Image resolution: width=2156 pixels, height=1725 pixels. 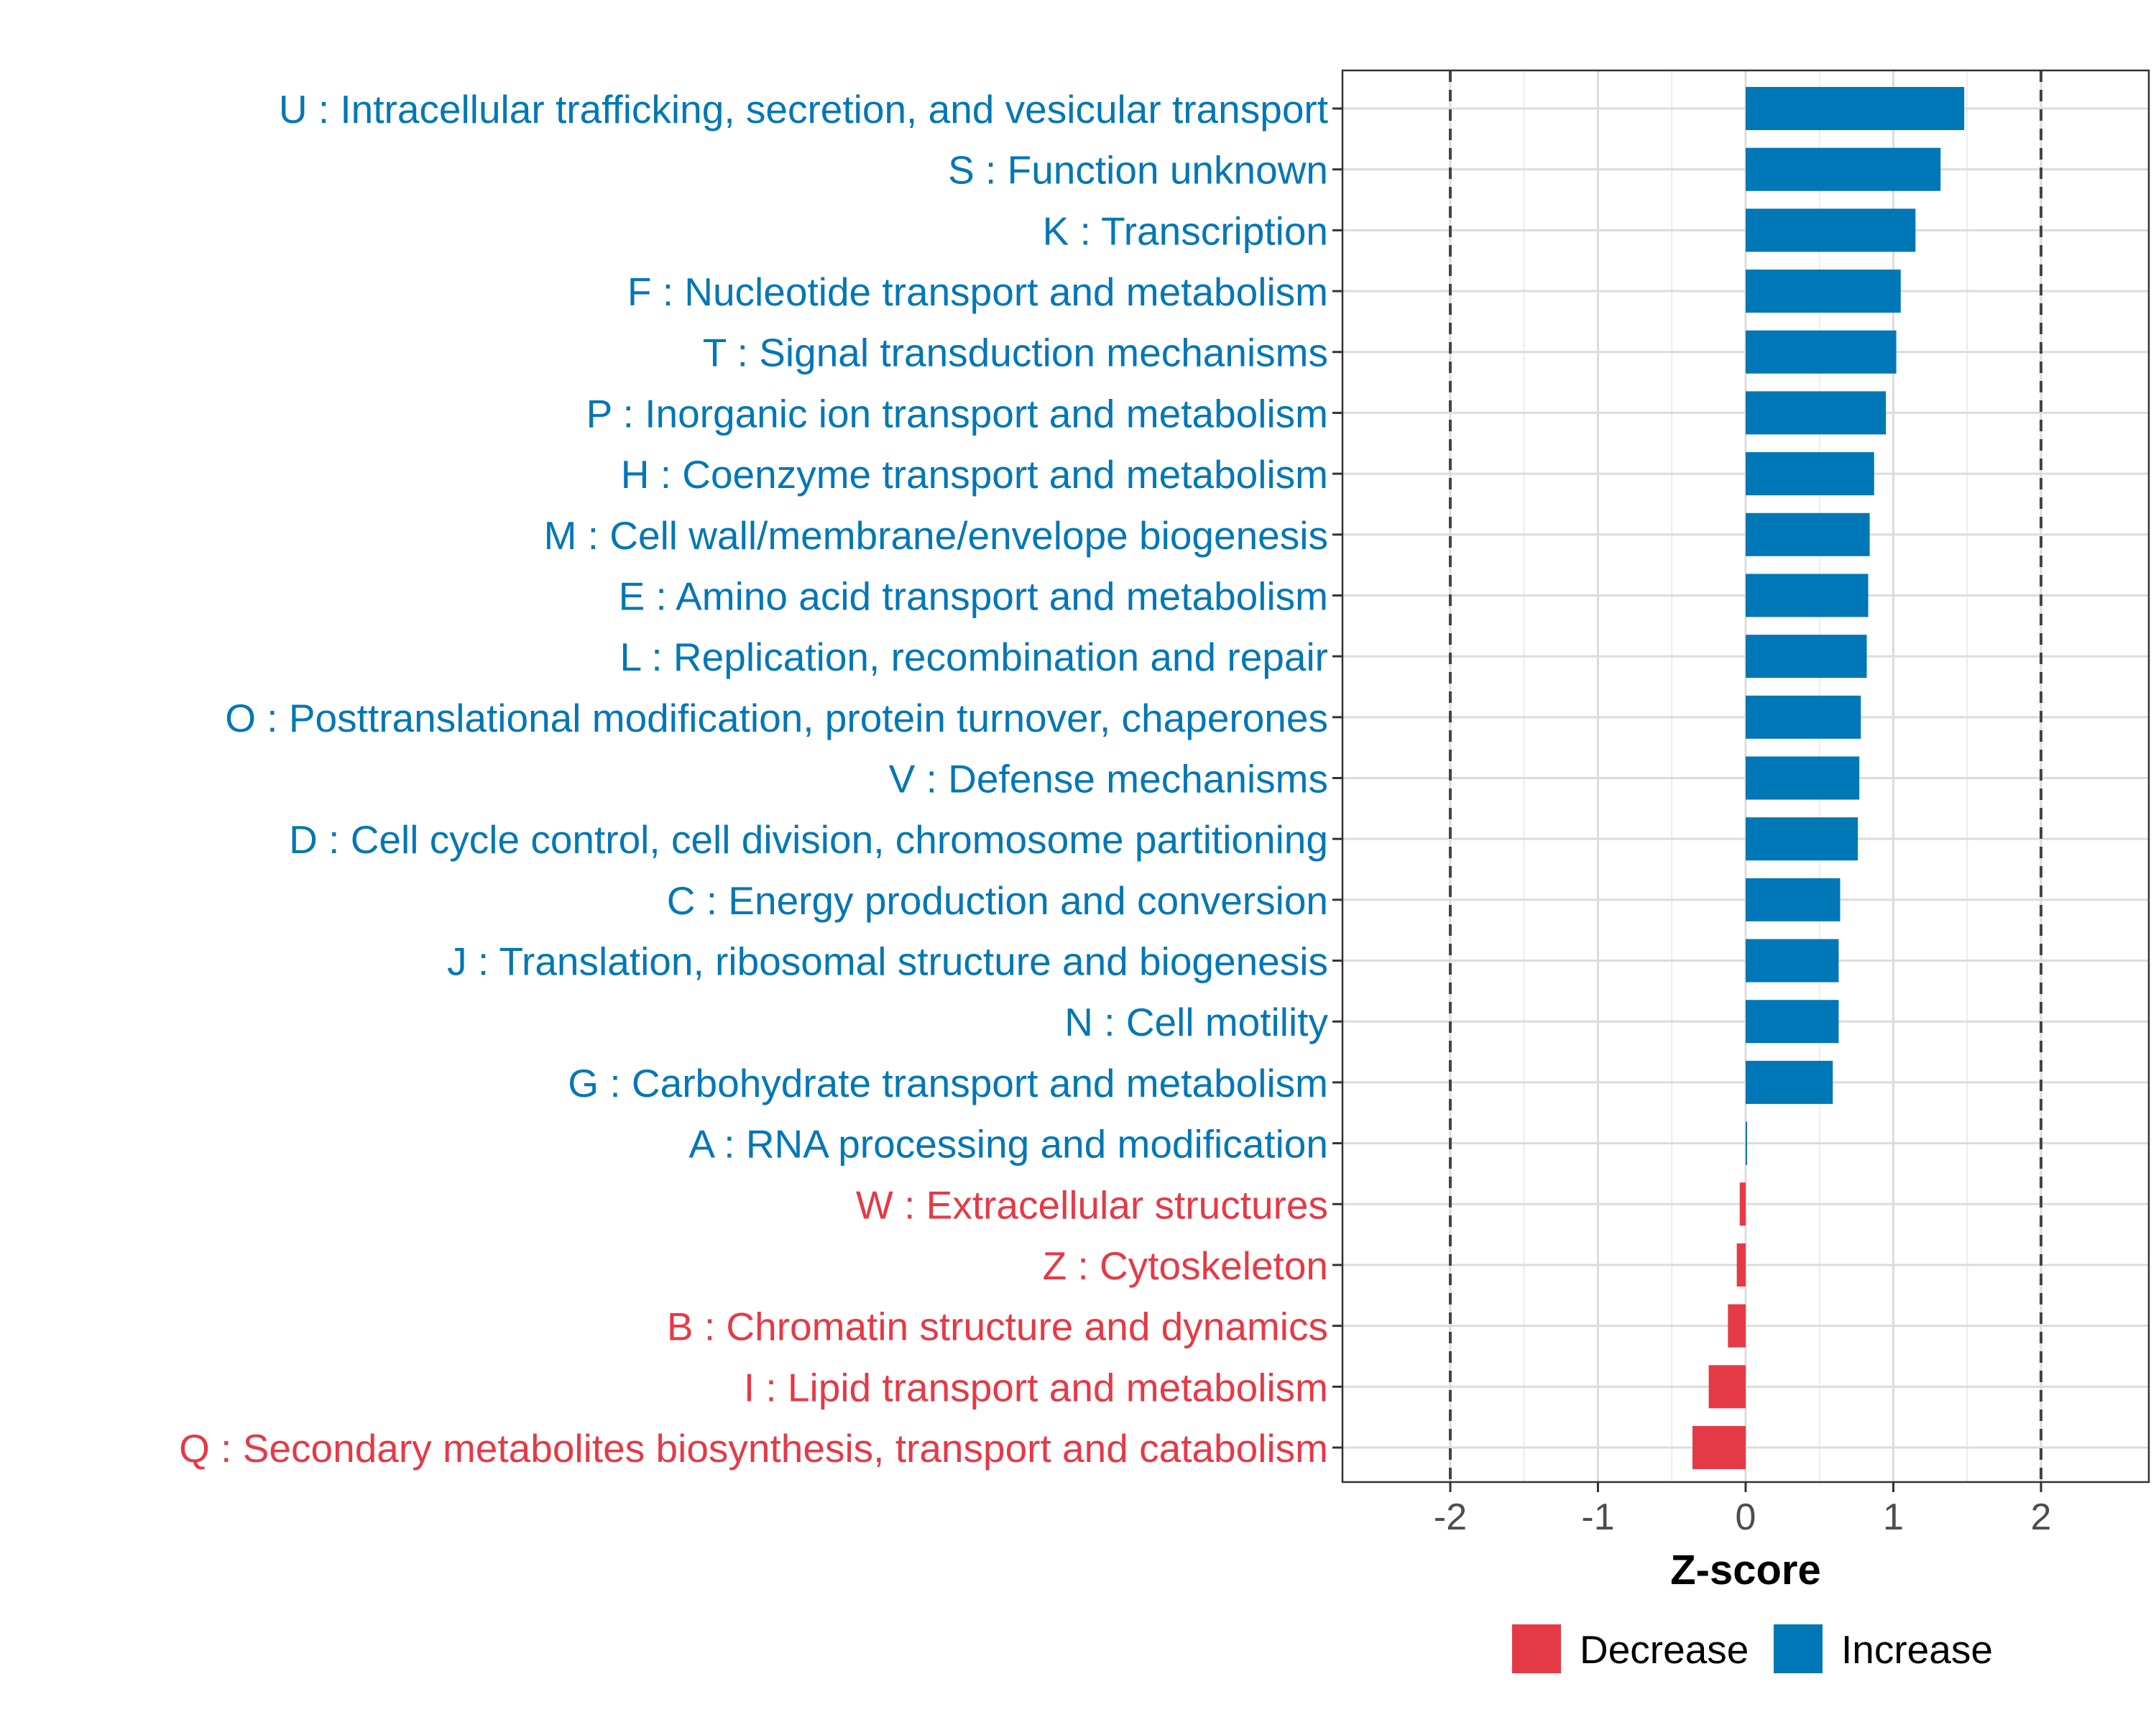 What do you see at coordinates (1138, 170) in the screenshot?
I see `category-label: S : Function unknown` at bounding box center [1138, 170].